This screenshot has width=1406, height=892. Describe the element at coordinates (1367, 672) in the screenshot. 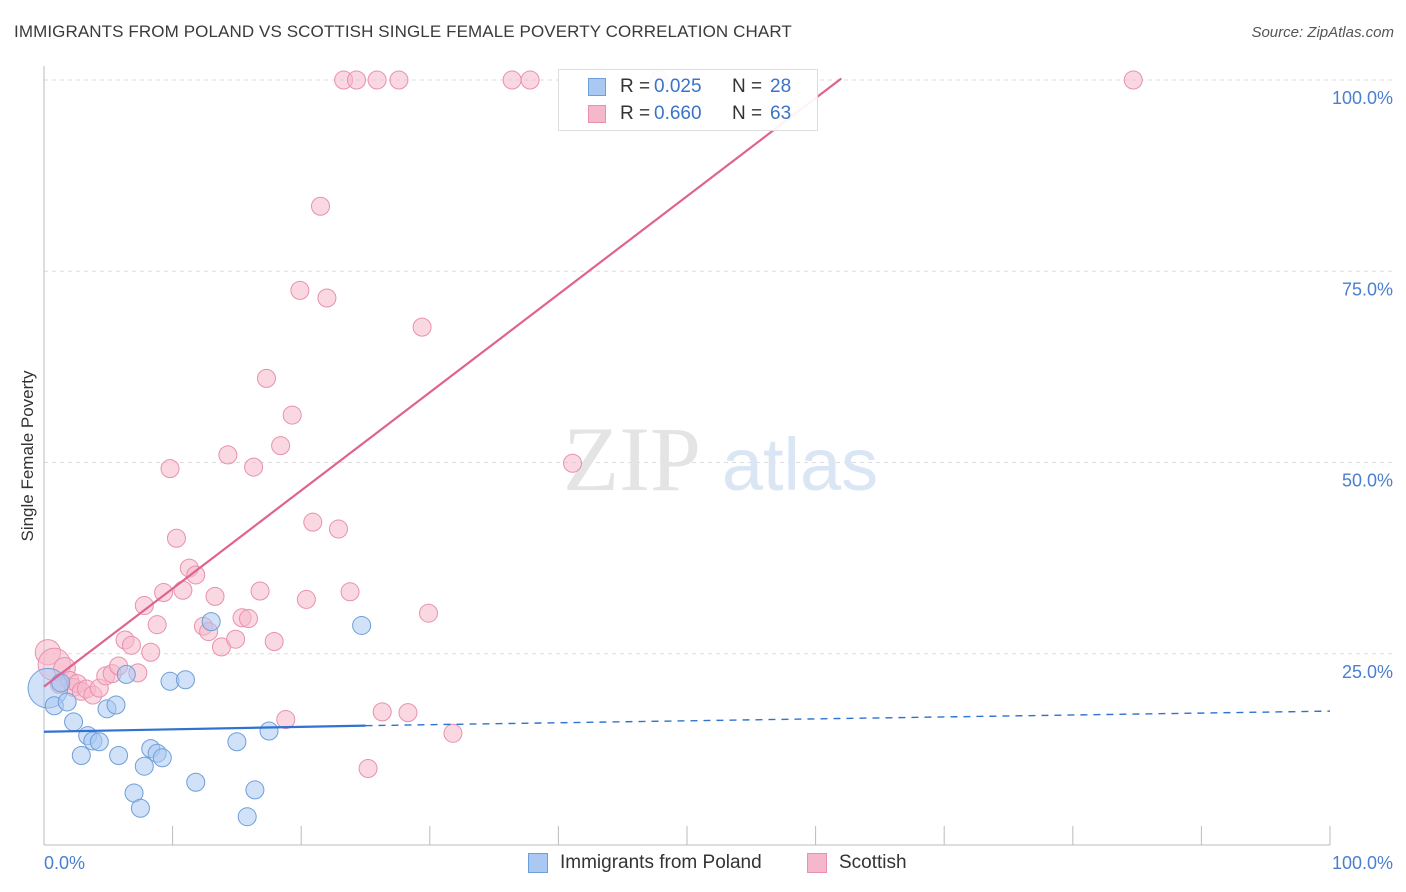

I see `y-tick-label: 25.0%` at that location.